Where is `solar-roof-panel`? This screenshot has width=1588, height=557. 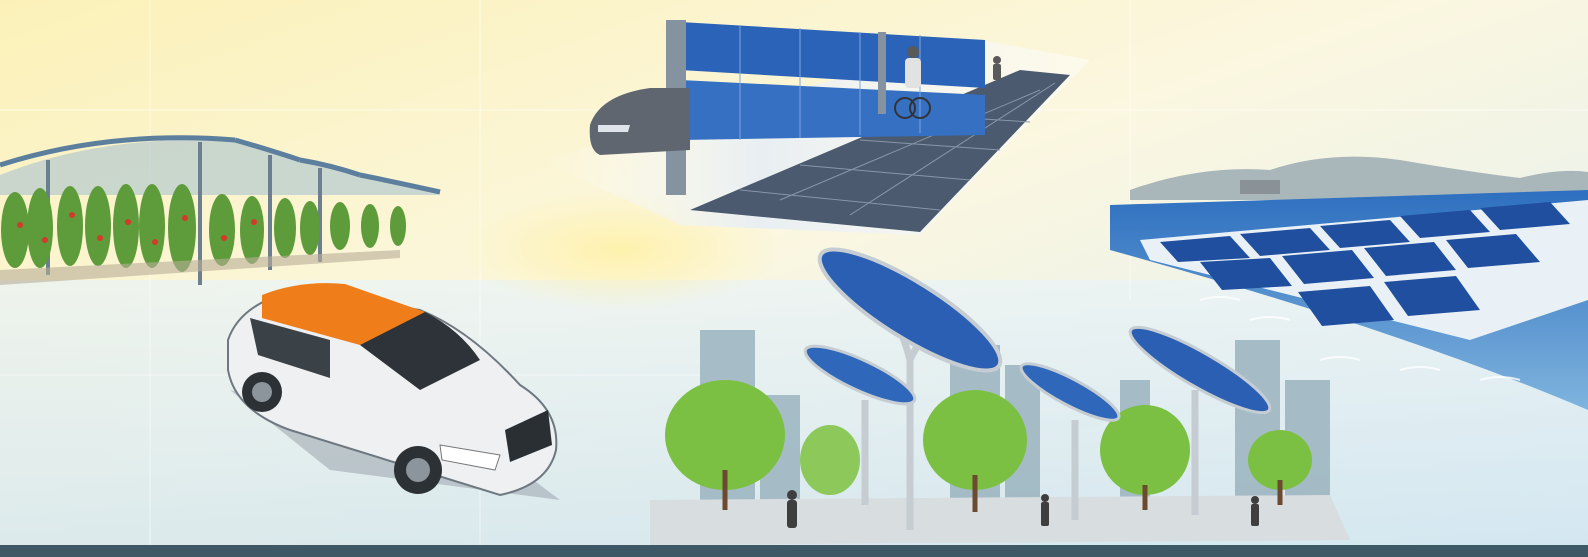
solar-roof-panel is located at coordinates (343, 314).